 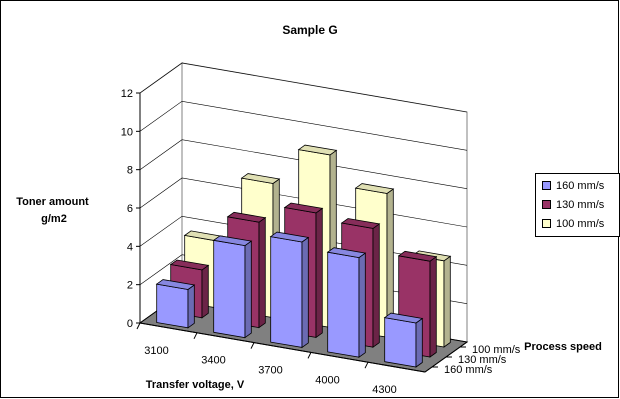 What do you see at coordinates (127, 94) in the screenshot?
I see `y-tick-label: 12` at bounding box center [127, 94].